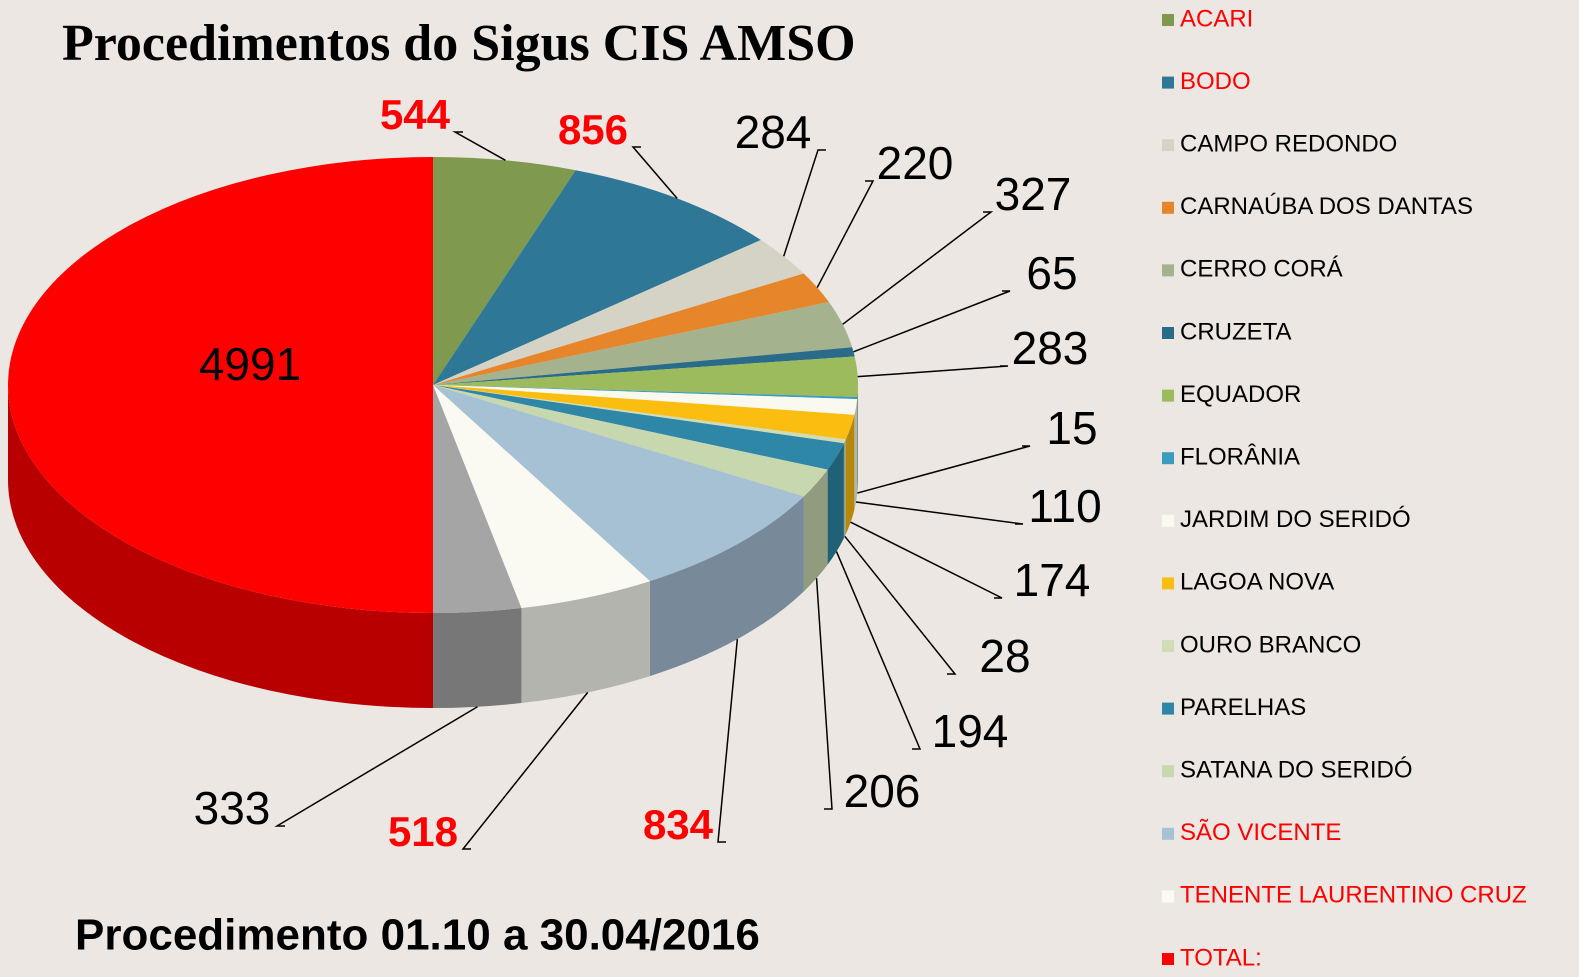  What do you see at coordinates (593, 129) in the screenshot?
I see `data-label: 856` at bounding box center [593, 129].